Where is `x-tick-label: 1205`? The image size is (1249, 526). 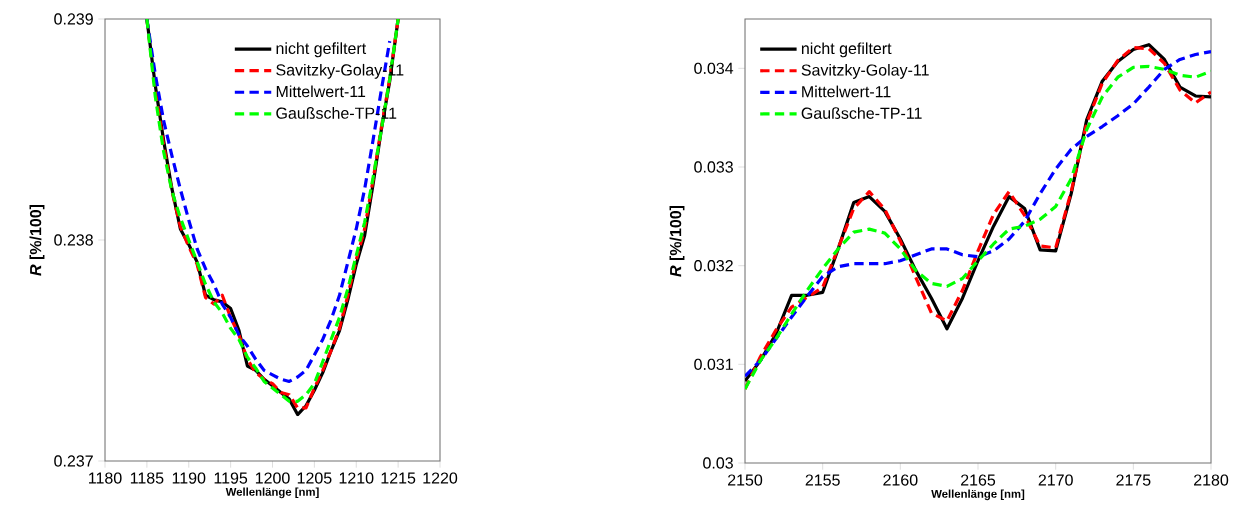 x-tick-label: 1205 is located at coordinates (314, 478).